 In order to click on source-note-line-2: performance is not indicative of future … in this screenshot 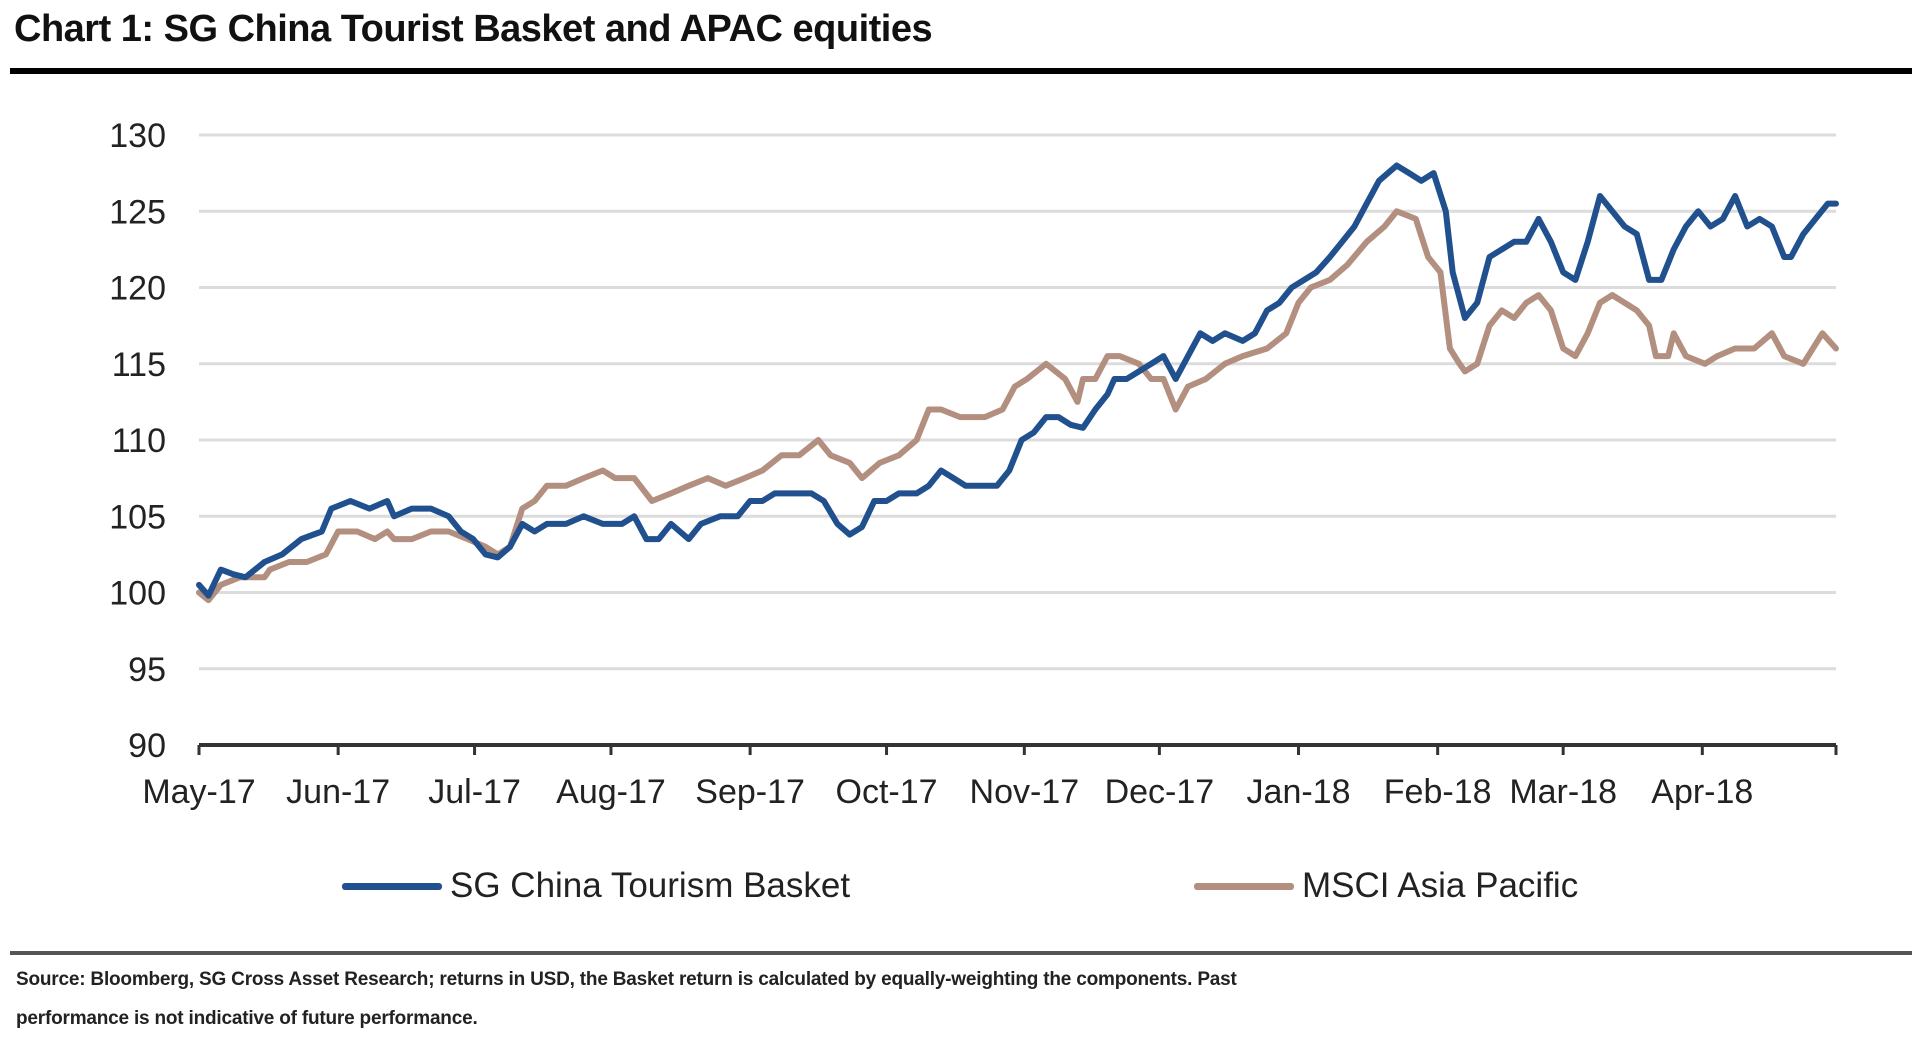, I will do `click(247, 1018)`.